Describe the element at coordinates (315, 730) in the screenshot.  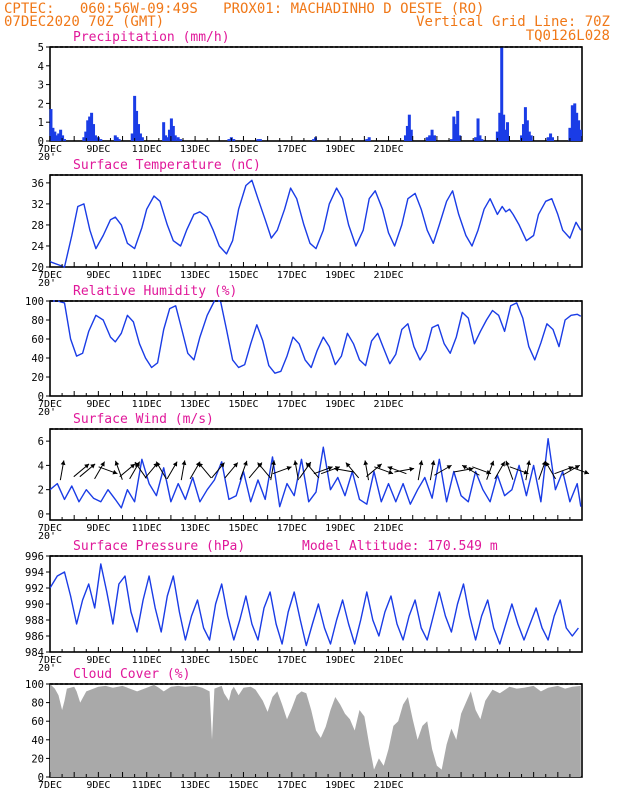
I see `cloud-cover-area` at that location.